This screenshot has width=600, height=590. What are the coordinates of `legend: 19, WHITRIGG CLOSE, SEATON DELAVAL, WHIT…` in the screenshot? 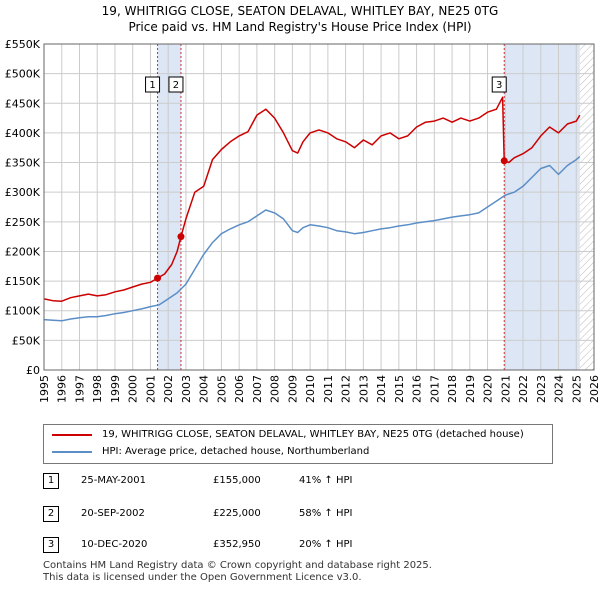 It's located at (298, 444).